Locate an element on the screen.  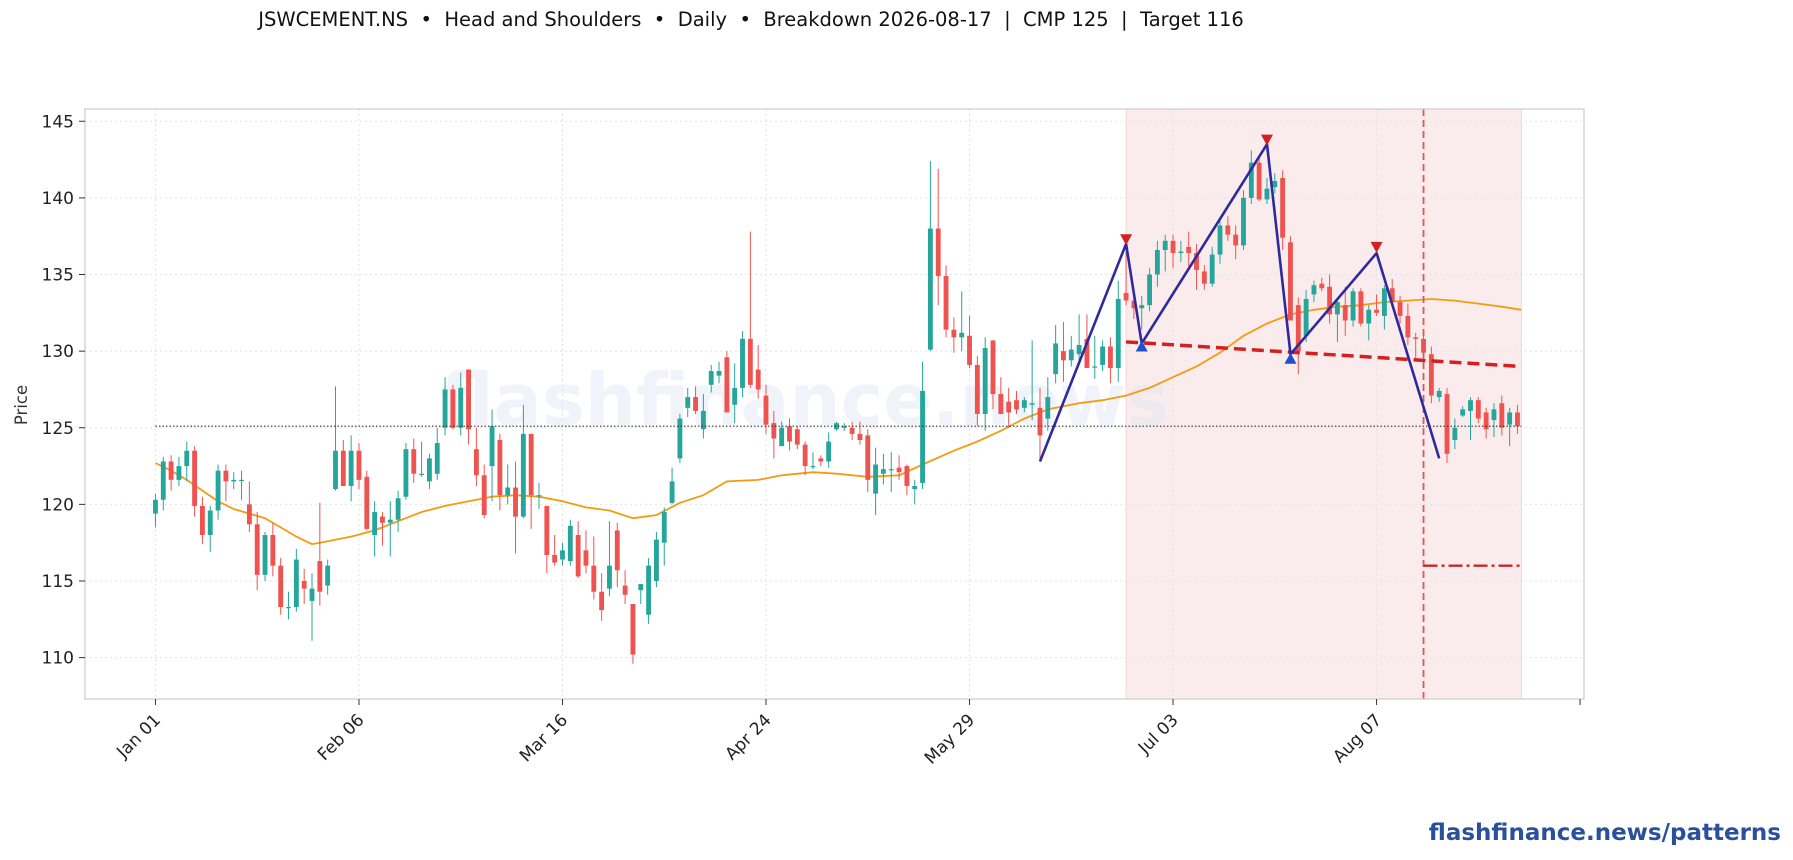
y-tick-label: 115 is located at coordinates (58, 582).